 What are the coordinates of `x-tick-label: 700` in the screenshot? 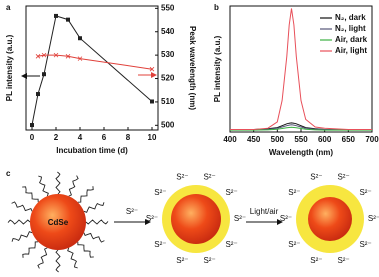 It's located at (372, 139).